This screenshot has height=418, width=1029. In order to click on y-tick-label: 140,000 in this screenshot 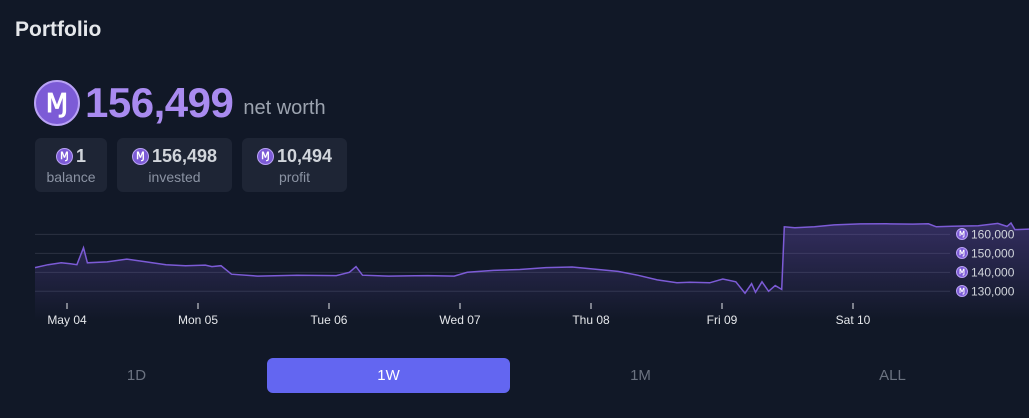, I will do `click(993, 272)`.